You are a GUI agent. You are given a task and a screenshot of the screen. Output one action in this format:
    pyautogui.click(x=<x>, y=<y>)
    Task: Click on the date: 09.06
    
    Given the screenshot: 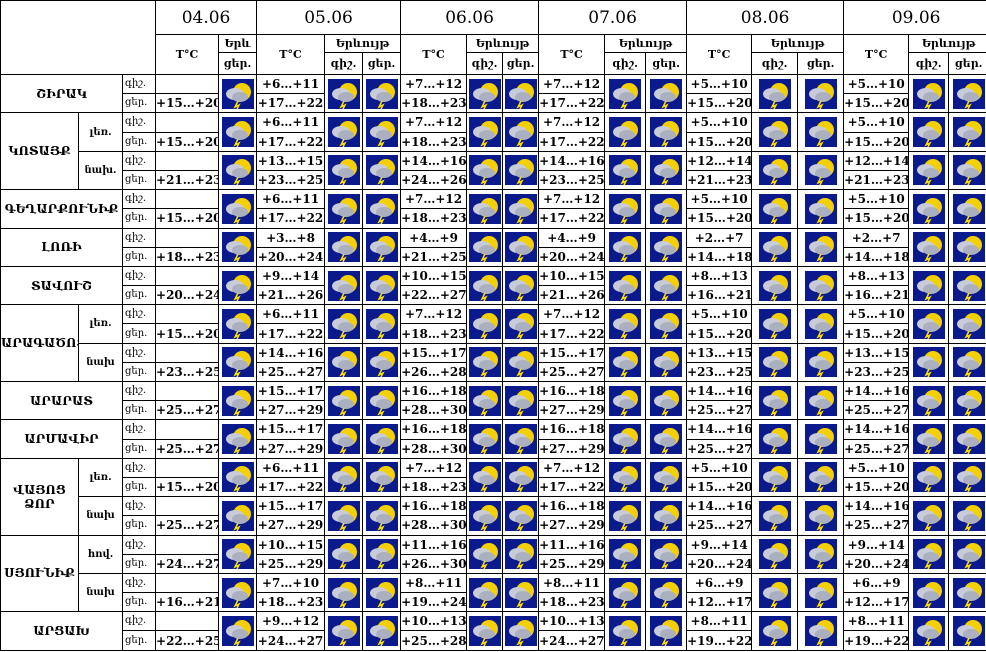 What is the action you would take?
    pyautogui.click(x=914, y=17)
    